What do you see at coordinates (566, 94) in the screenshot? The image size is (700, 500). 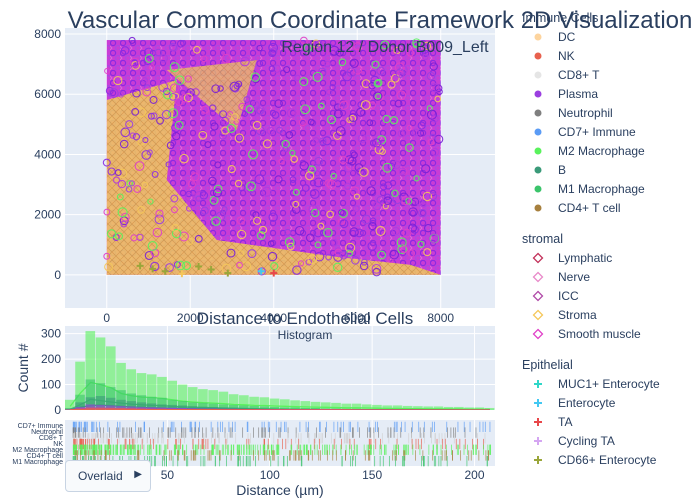 I see `legend-item: Plasma` at bounding box center [566, 94].